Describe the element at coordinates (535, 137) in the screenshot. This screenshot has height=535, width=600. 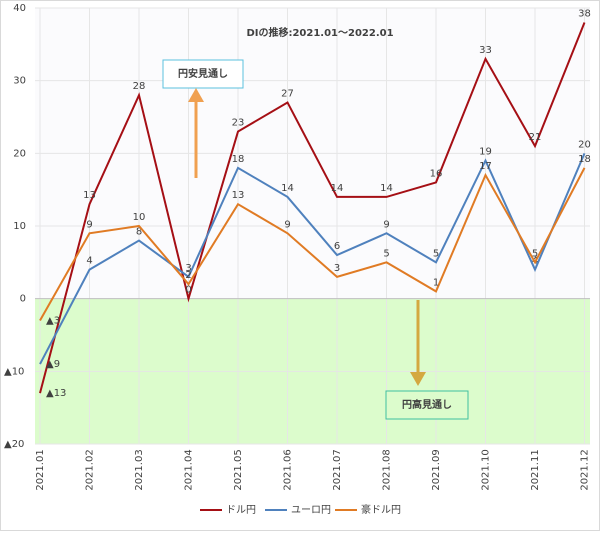
I see `data-label: 21` at that location.